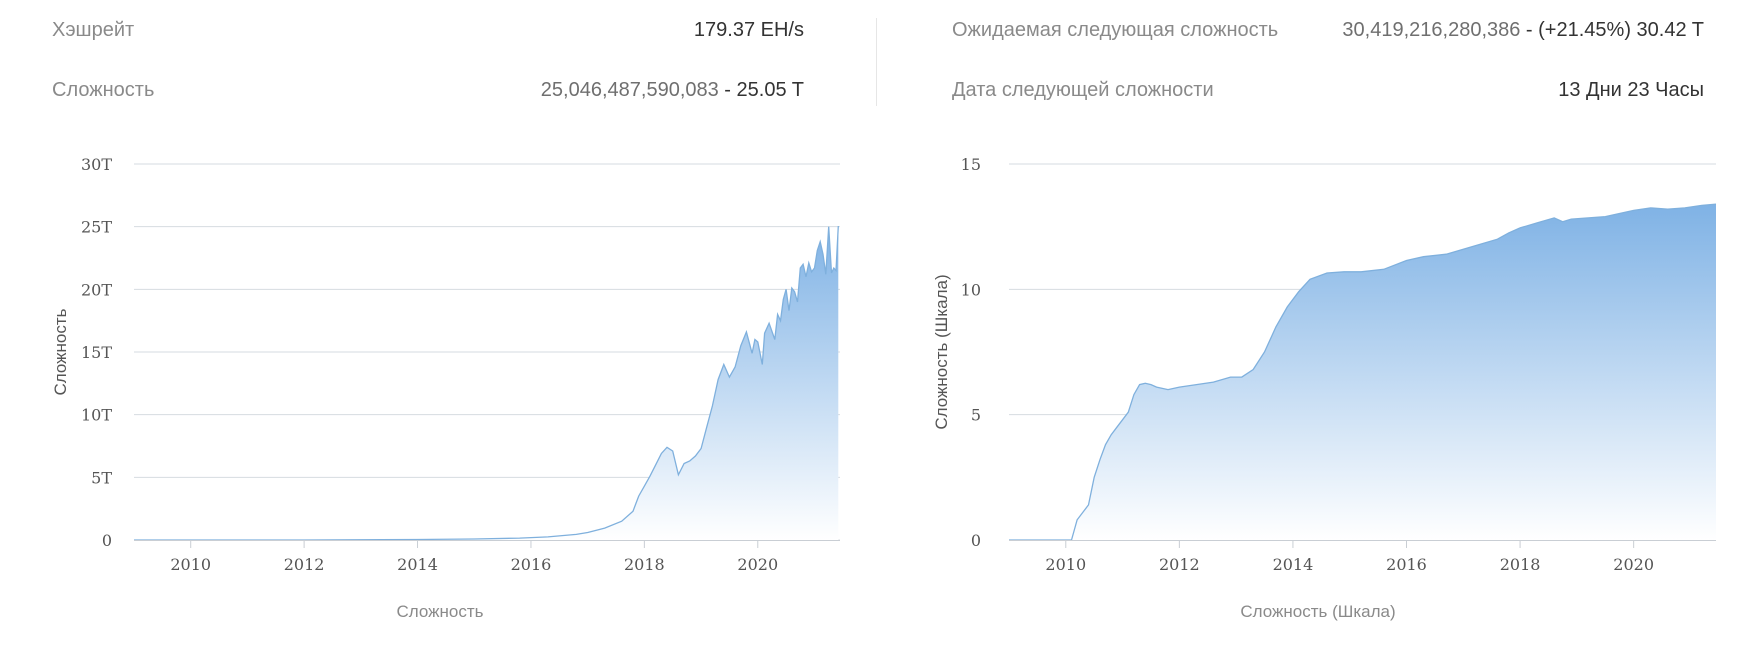 Image resolution: width=1756 pixels, height=652 pixels. Describe the element at coordinates (60, 351) in the screenshot. I see `y-axis-title: Сложность` at that location.